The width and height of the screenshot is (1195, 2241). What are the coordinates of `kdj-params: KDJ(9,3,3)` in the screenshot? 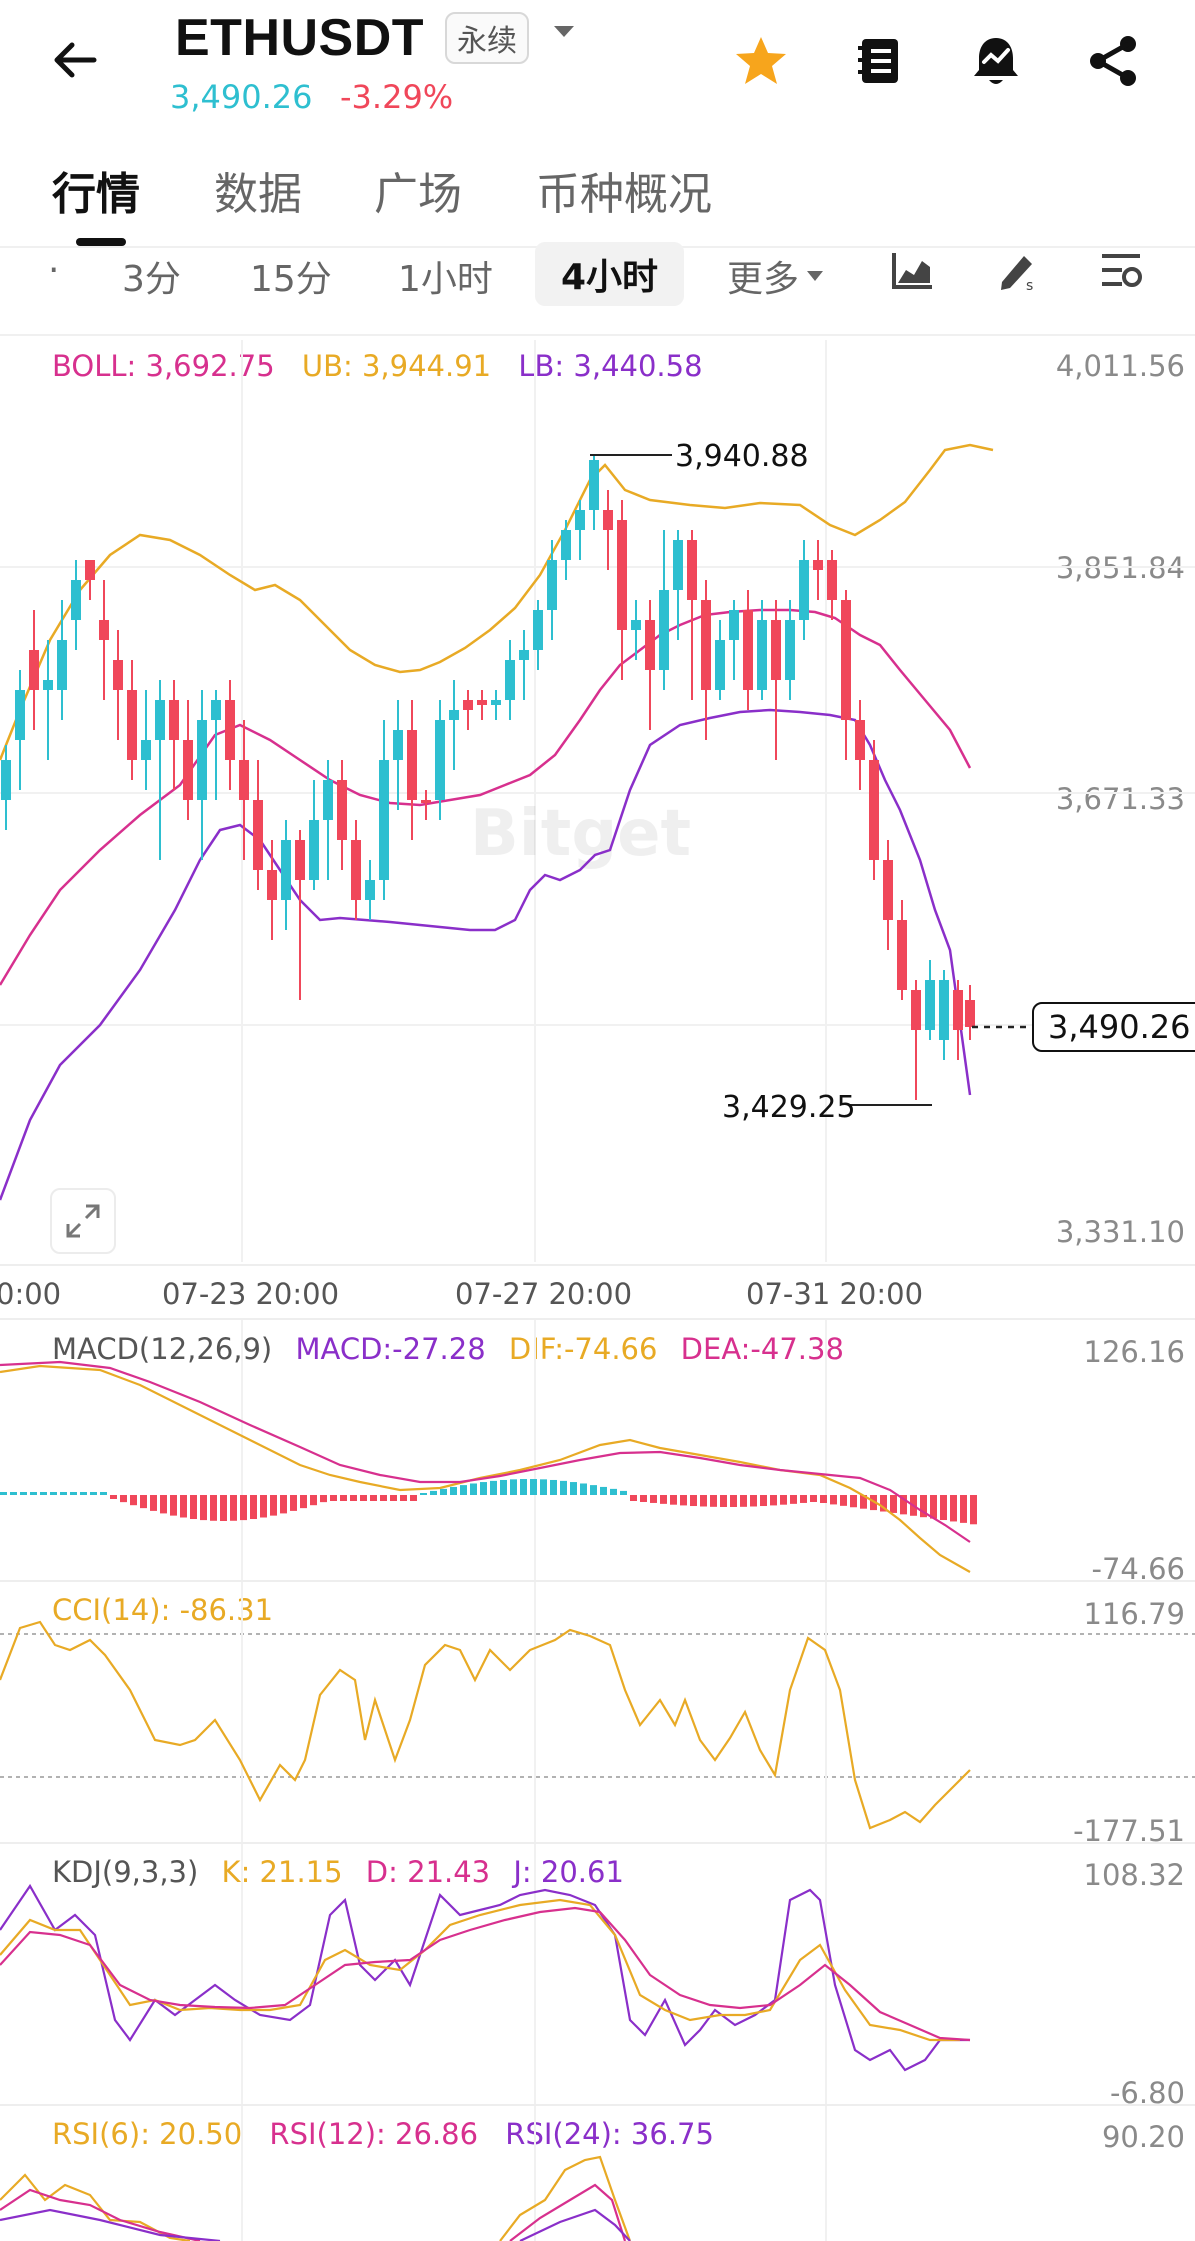 It's located at (125, 1872).